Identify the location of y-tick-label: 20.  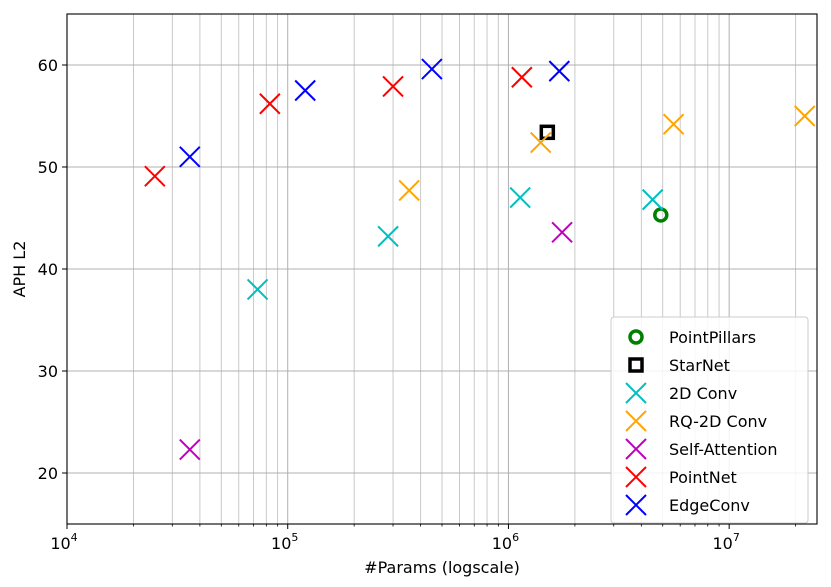
(48, 473).